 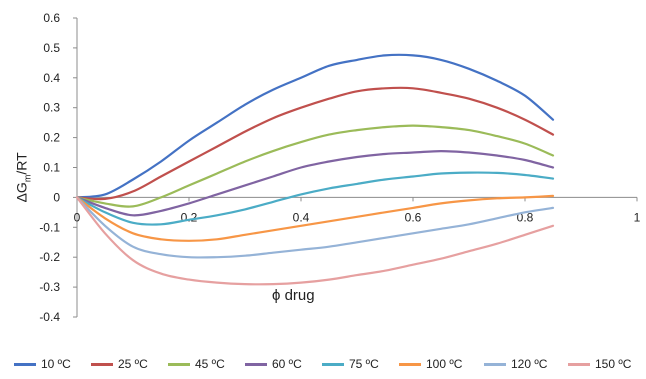 I want to click on legend-item: 150 ºC, so click(x=599, y=364).